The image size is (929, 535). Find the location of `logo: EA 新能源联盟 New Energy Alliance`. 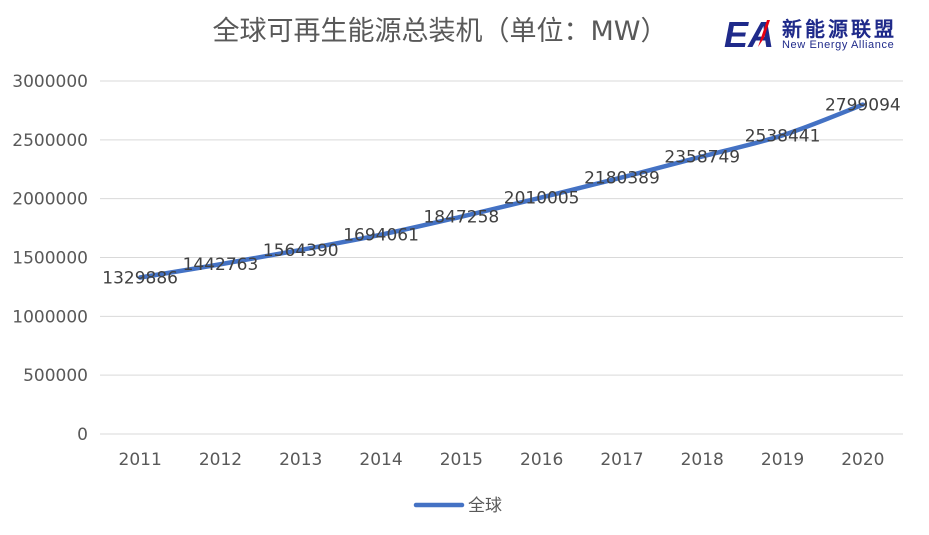

logo: EA 新能源联盟 New Energy Alliance is located at coordinates (822, 35).